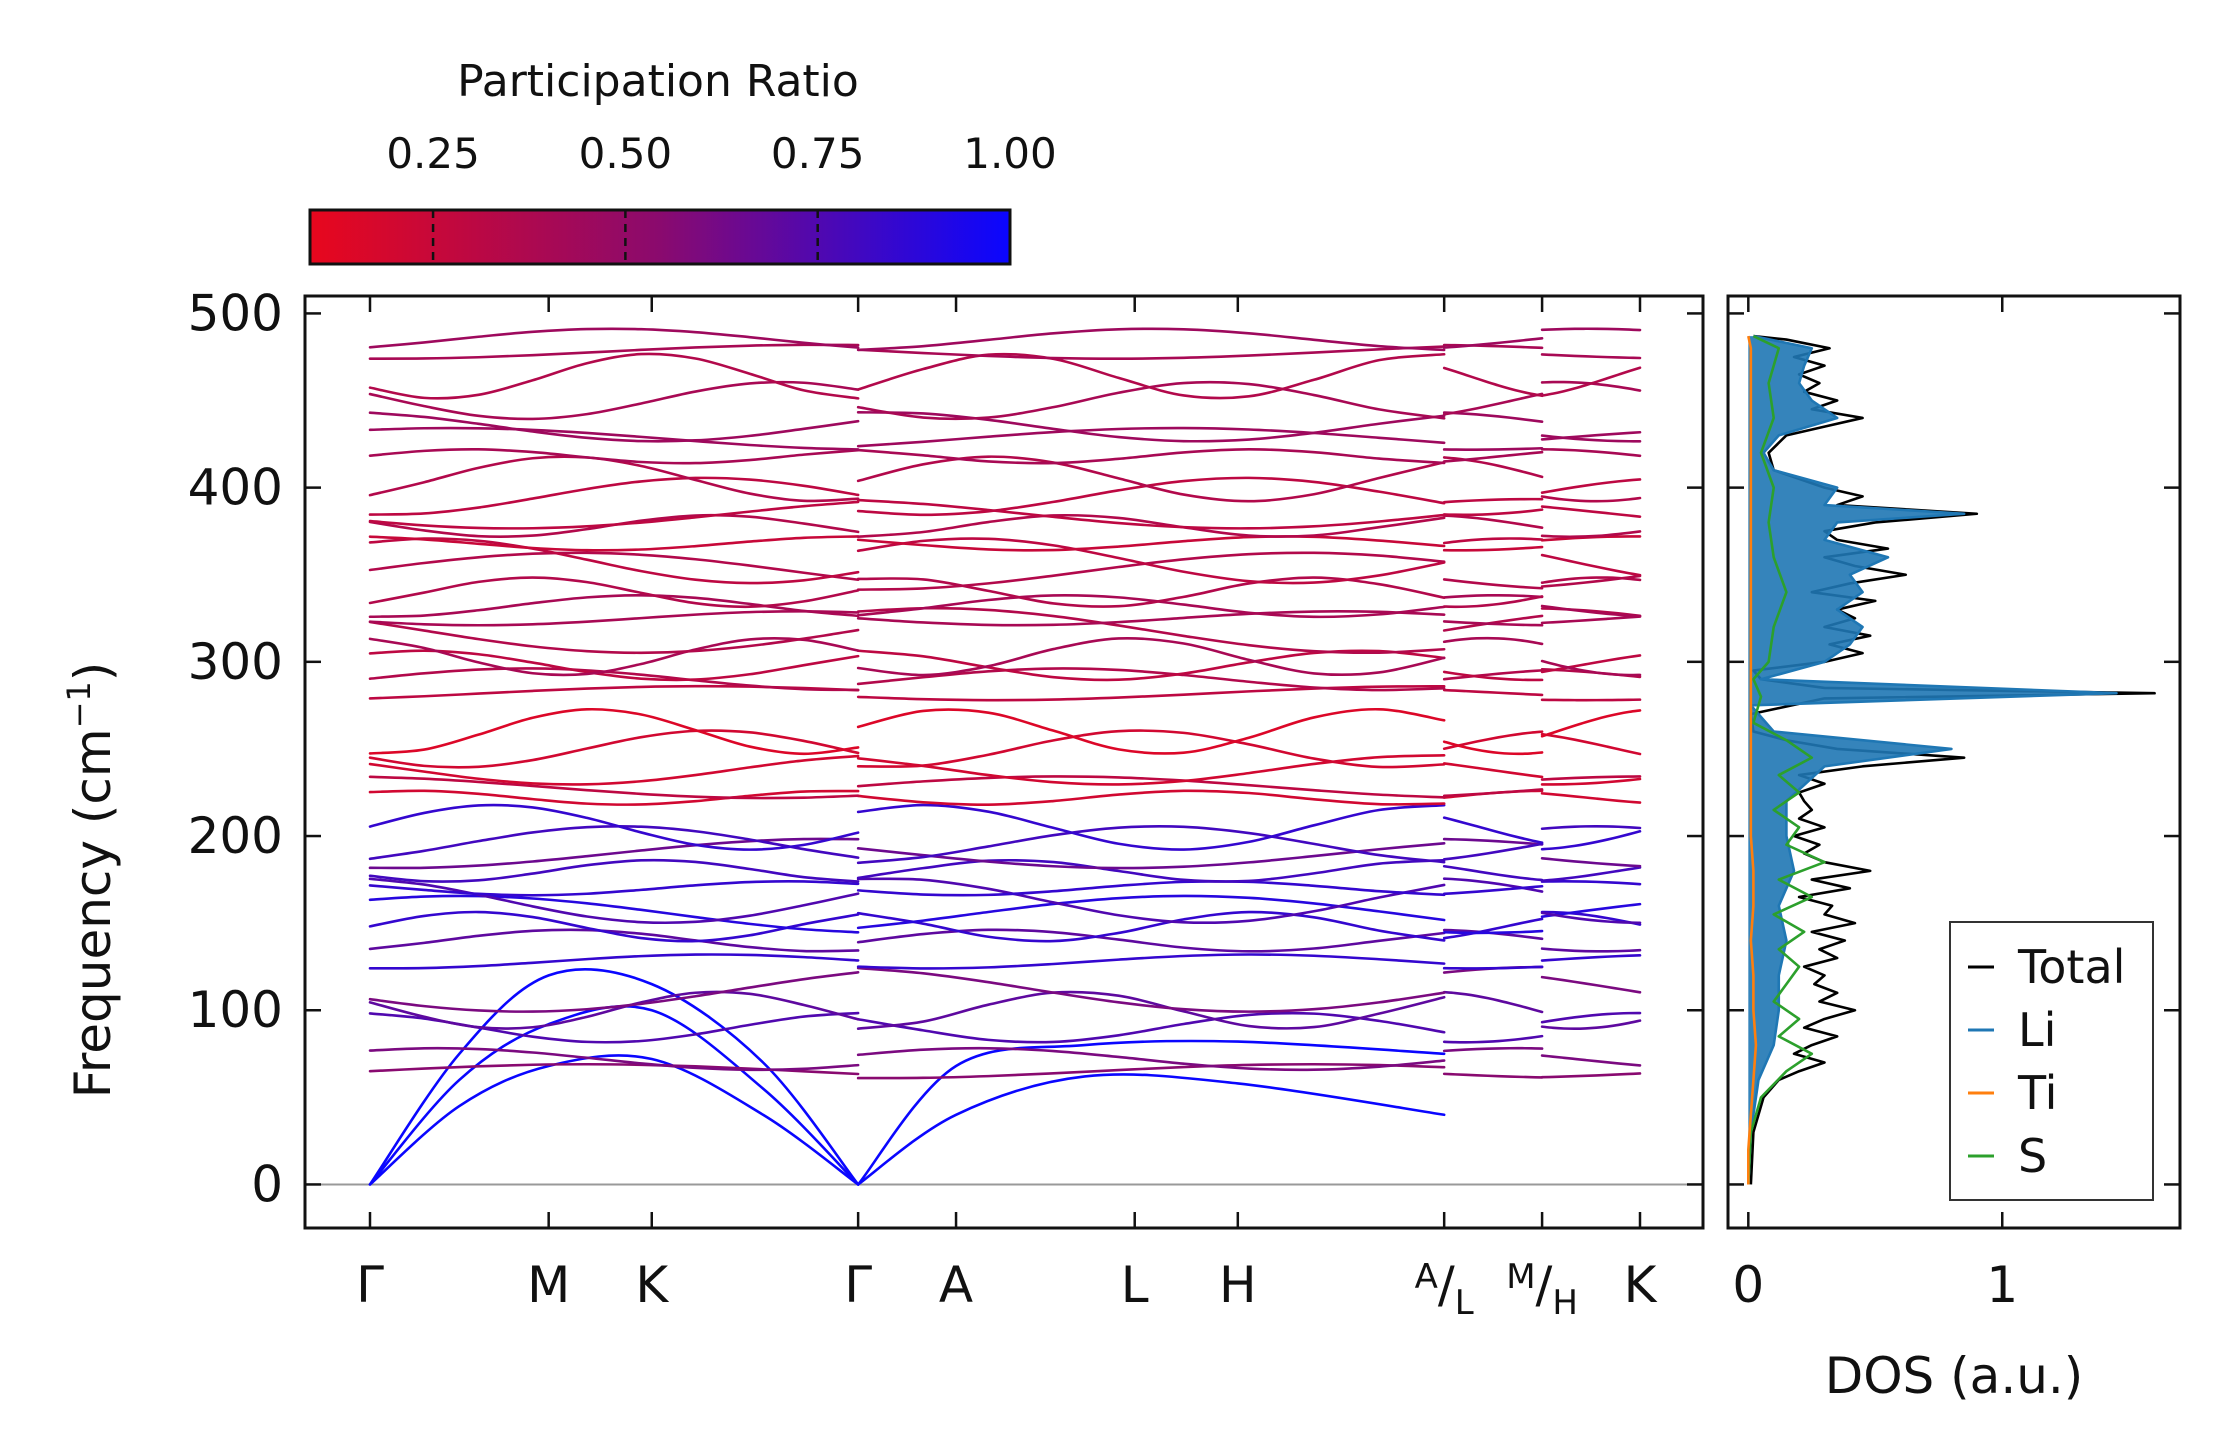 The image size is (2222, 1455). I want to click on band-x-tick-label: M/H, so click(1542, 1289).